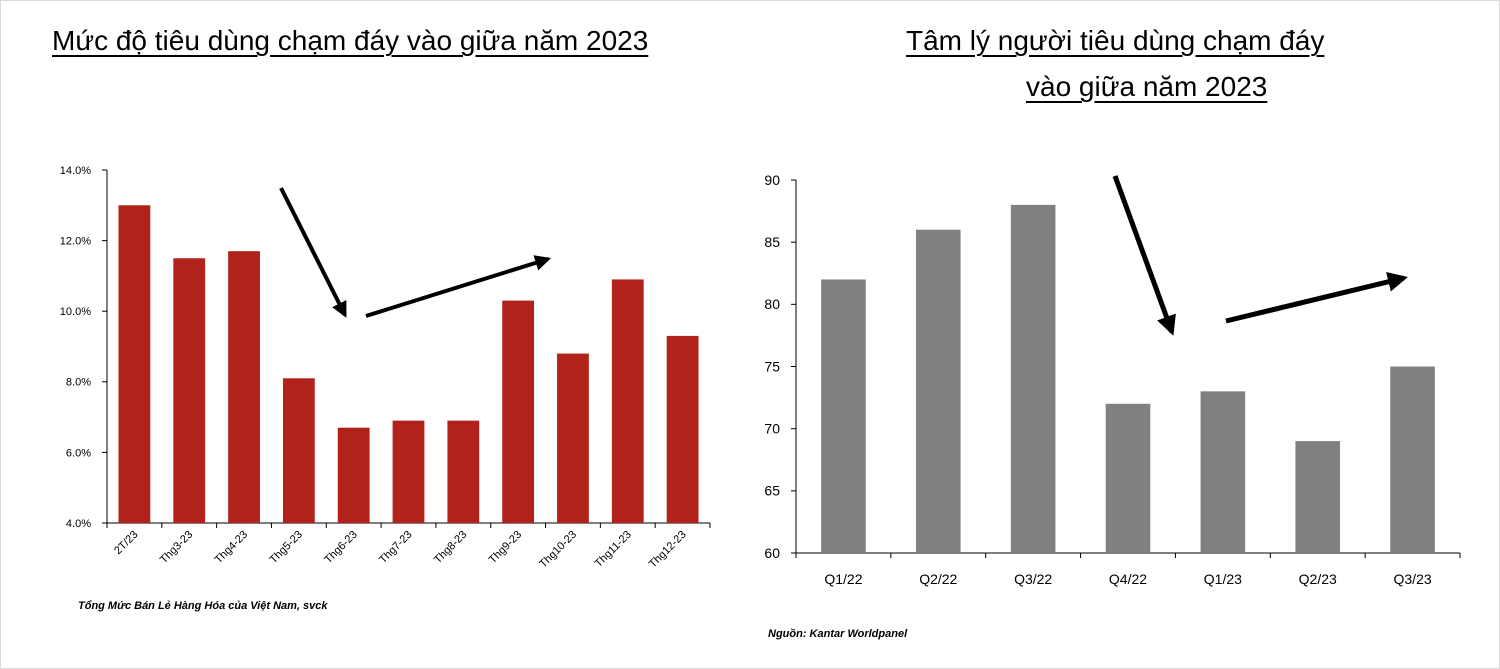 The image size is (1500, 669). I want to click on x-tick-label: Thg12-23, so click(668, 550).